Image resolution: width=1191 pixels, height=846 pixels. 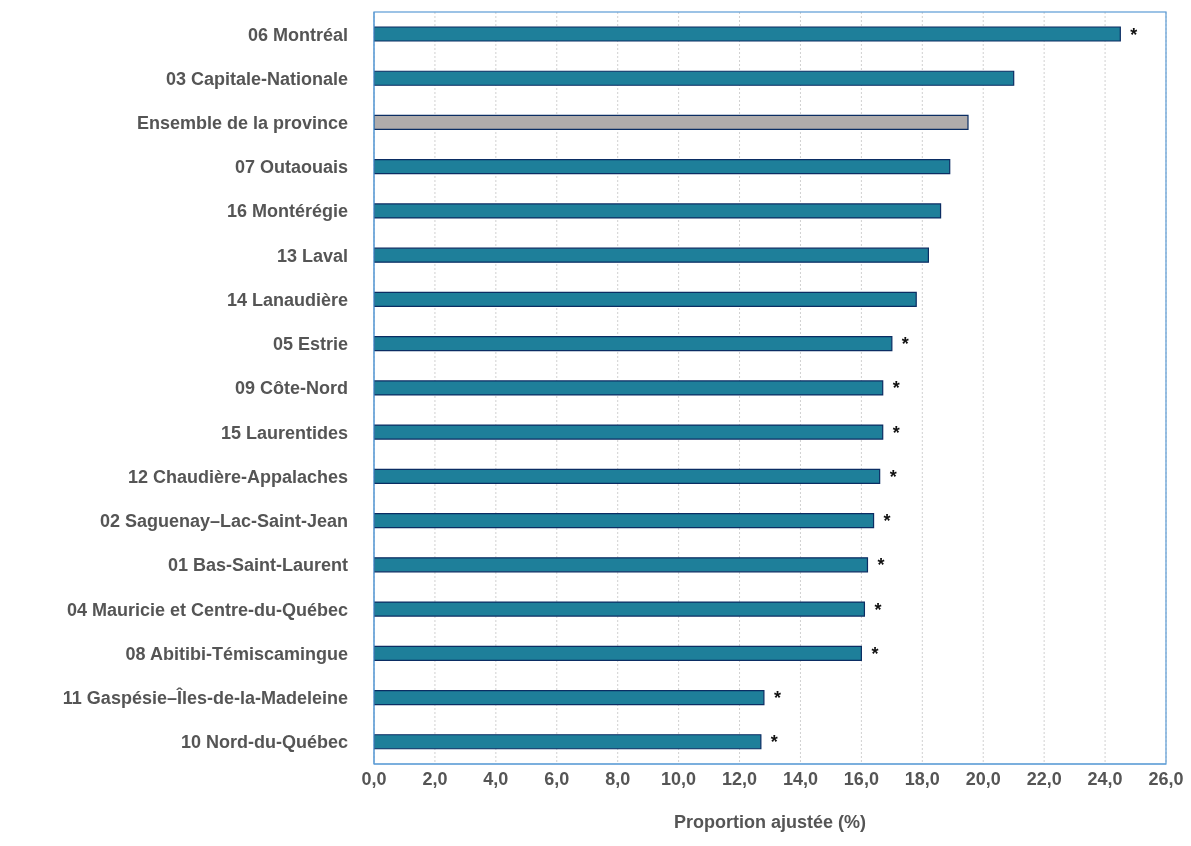 I want to click on y-tick-label: 08 Abitibi-Témiscamingue, so click(x=236, y=653).